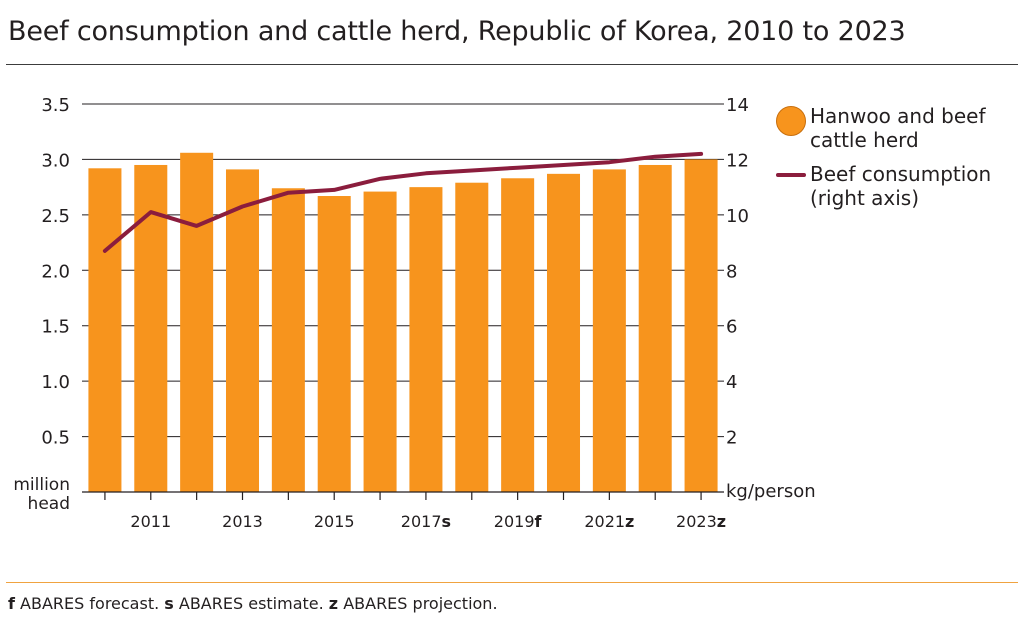 The image size is (1024, 617). Describe the element at coordinates (41, 485) in the screenshot. I see `left-axis-label-line1: million` at that location.